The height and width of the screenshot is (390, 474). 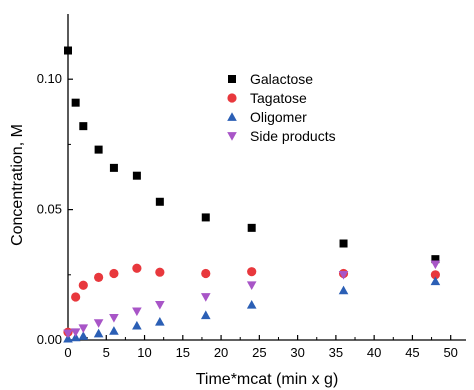 What do you see at coordinates (106, 352) in the screenshot?
I see `x-tick-label: 5` at bounding box center [106, 352].